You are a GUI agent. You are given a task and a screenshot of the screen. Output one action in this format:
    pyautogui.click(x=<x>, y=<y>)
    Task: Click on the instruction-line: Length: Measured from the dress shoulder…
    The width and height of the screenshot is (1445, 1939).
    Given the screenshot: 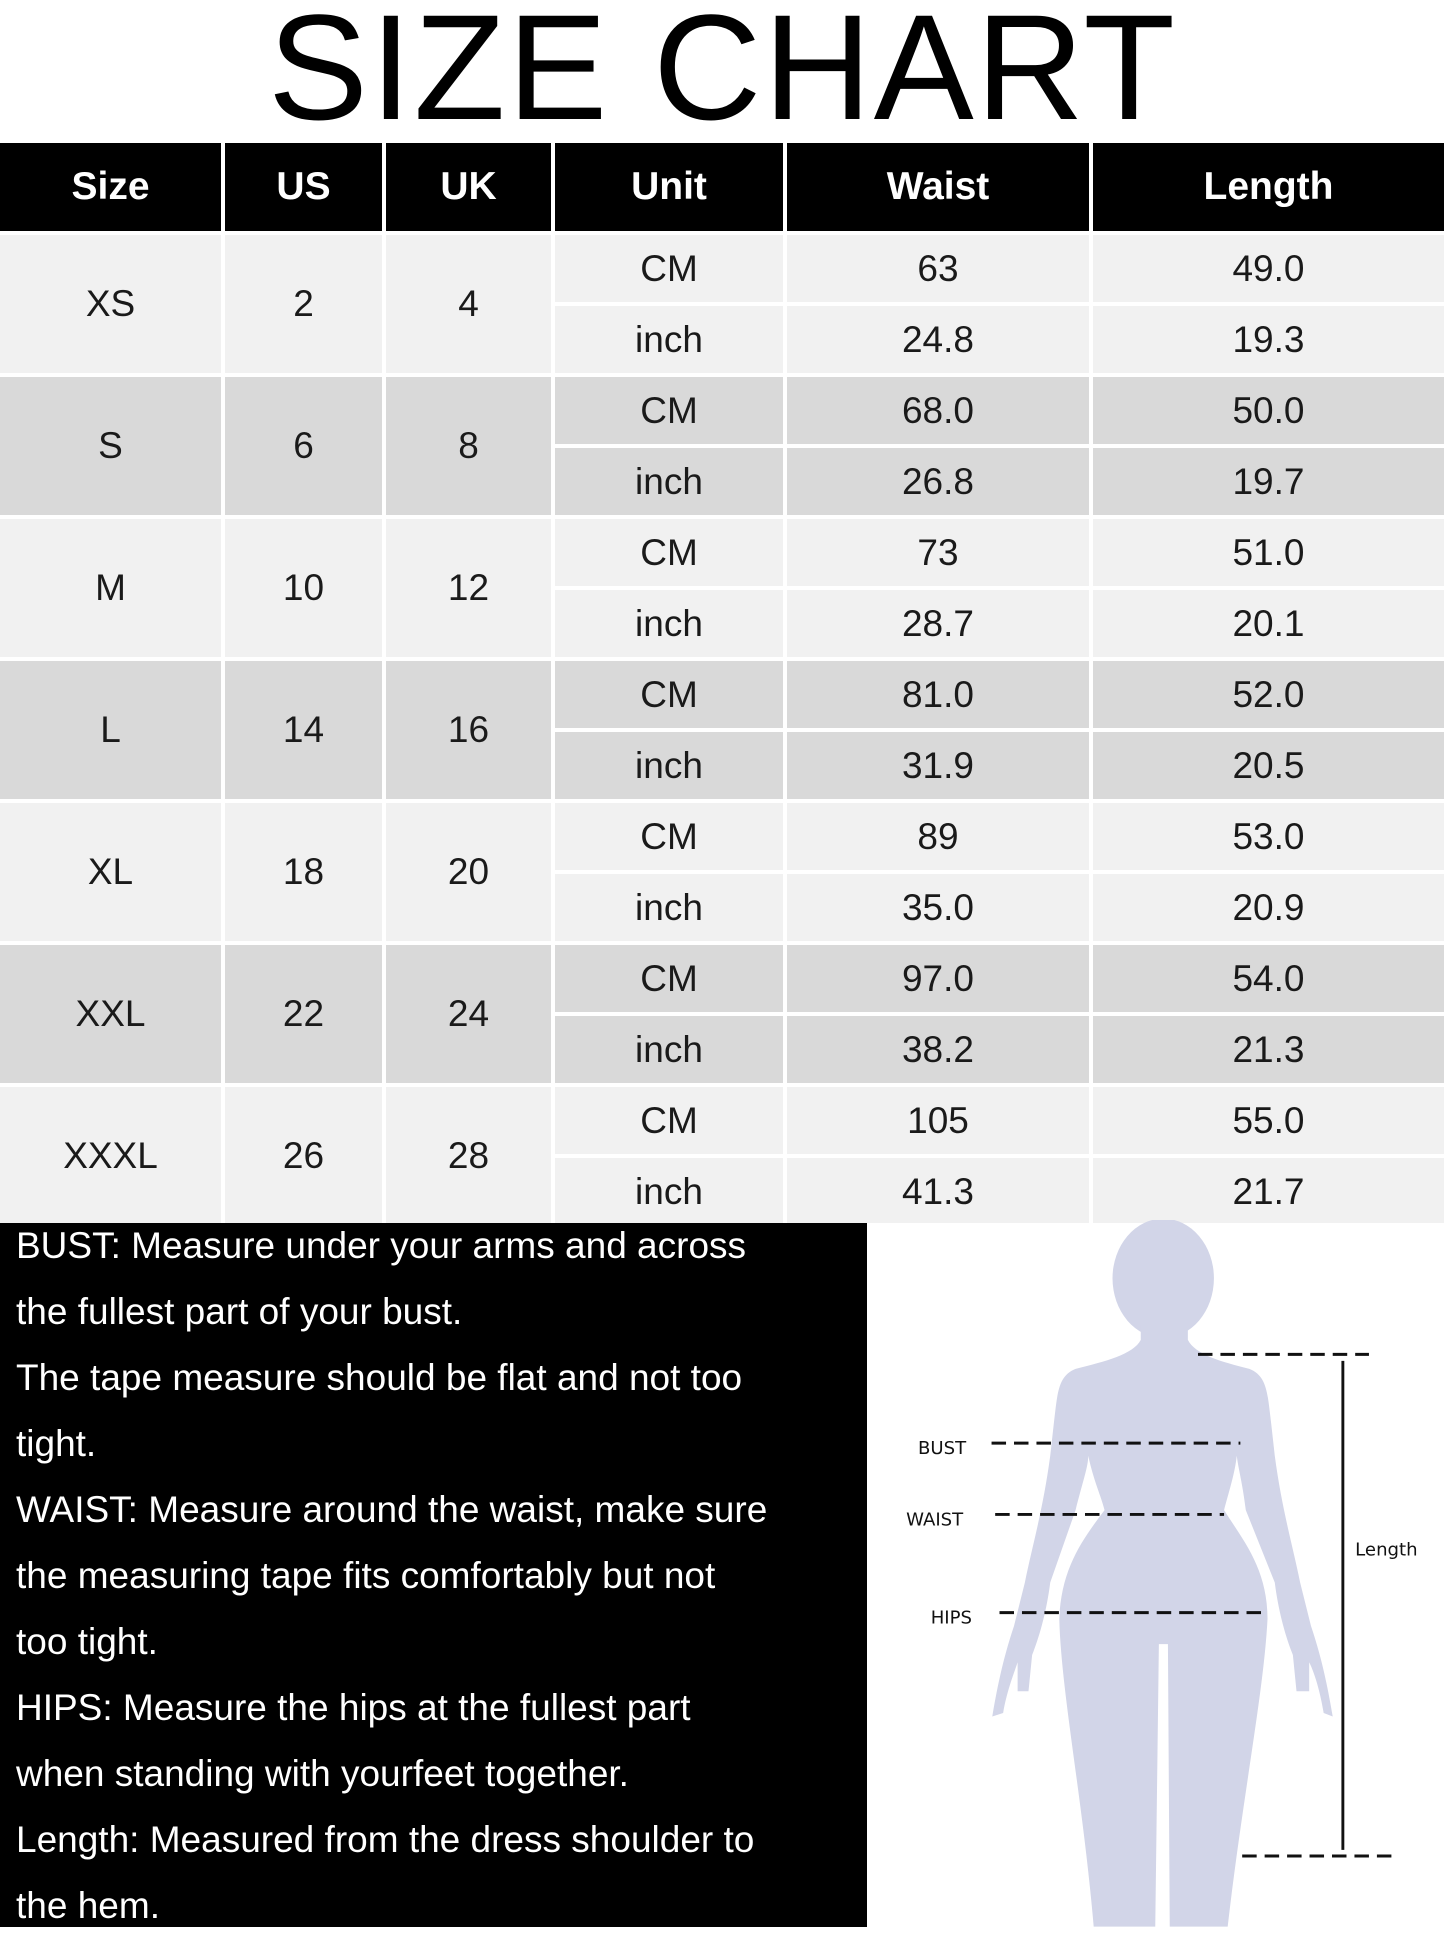 What is the action you would take?
    pyautogui.click(x=385, y=1839)
    